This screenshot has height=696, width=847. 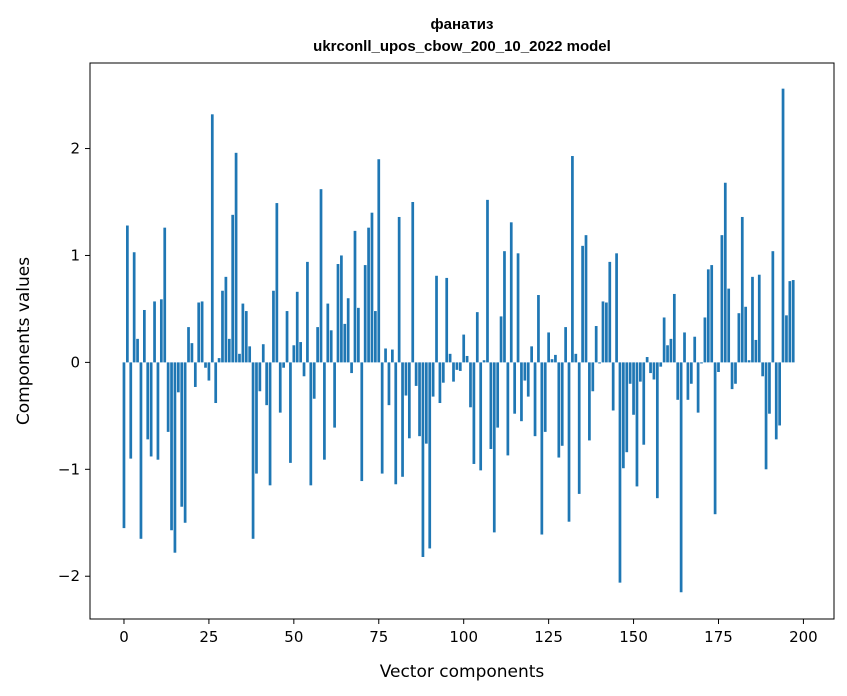 I want to click on x-tick-label: 175, so click(x=718, y=637).